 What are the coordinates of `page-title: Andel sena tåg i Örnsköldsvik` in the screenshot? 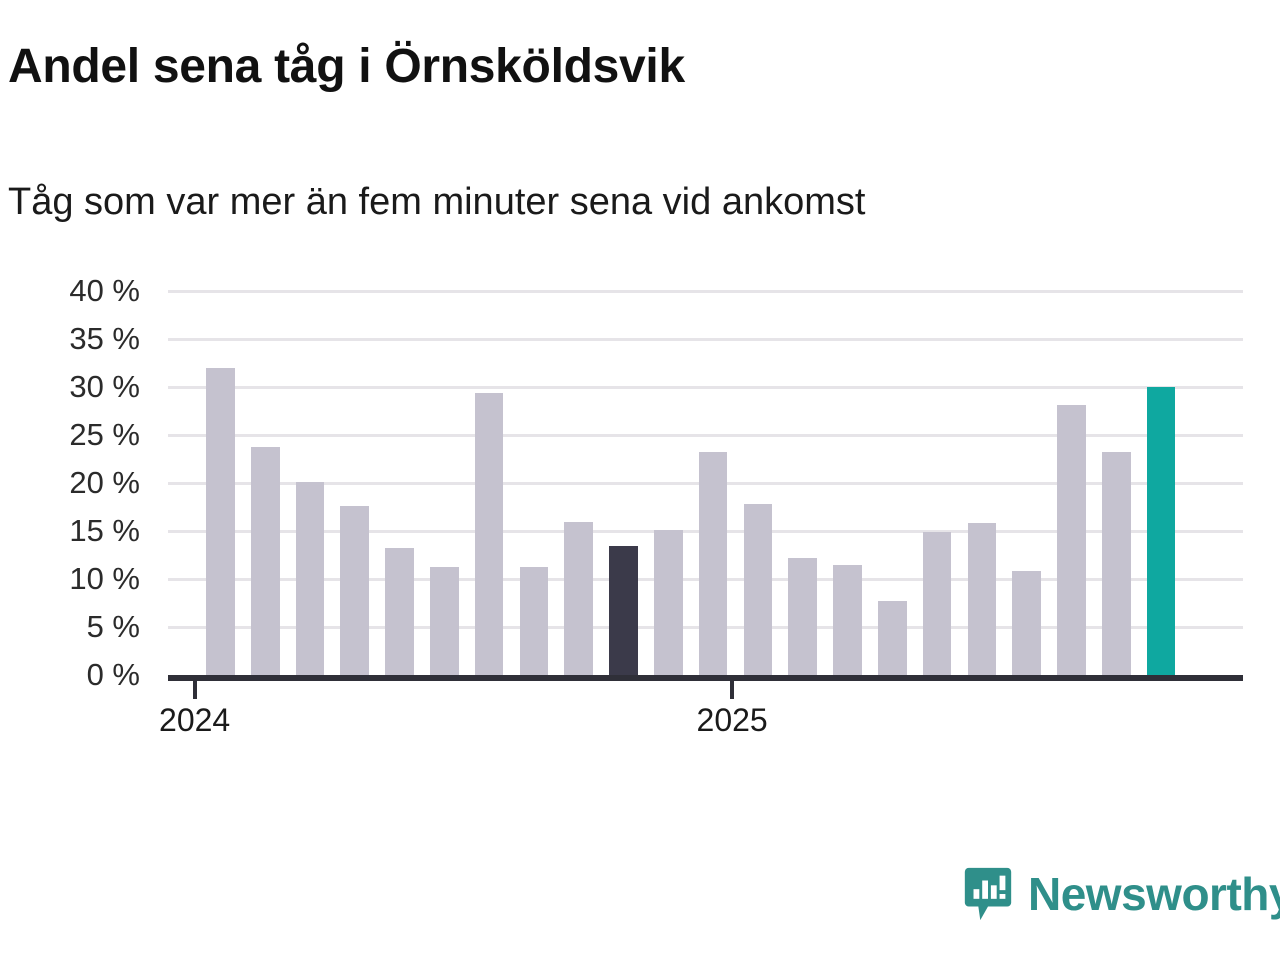 It's located at (346, 66).